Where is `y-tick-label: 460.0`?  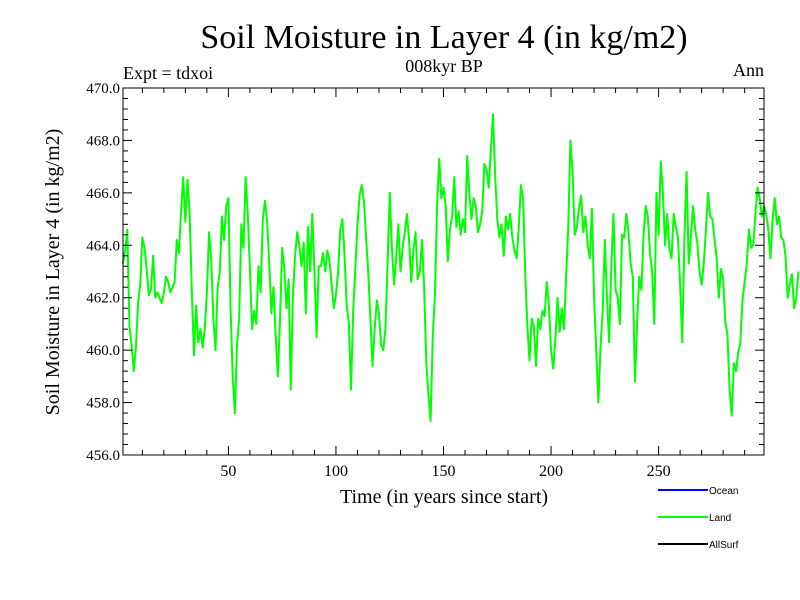
y-tick-label: 460.0 is located at coordinates (103, 351).